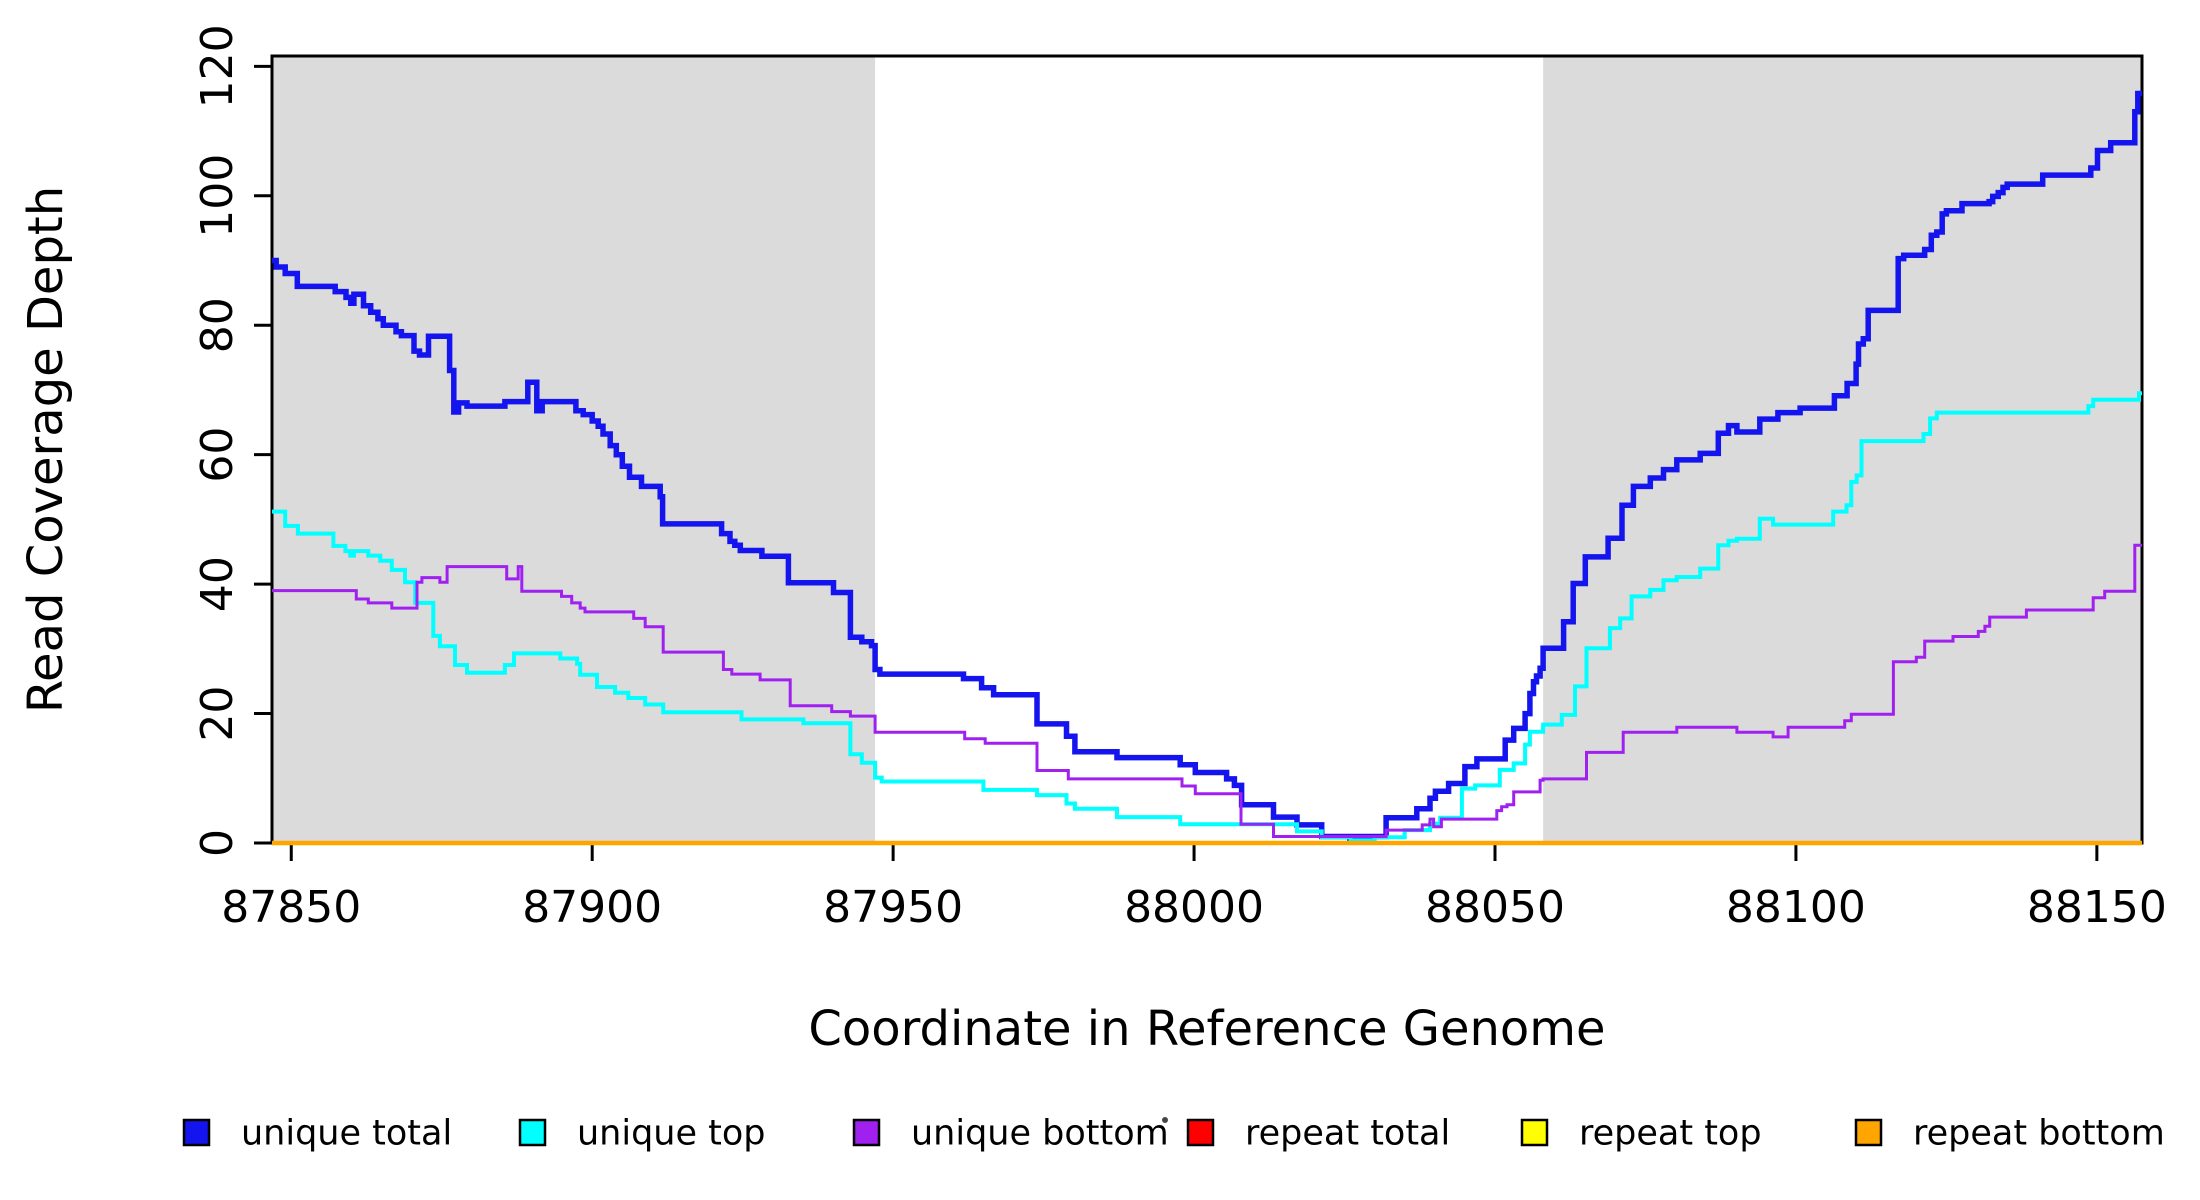  Describe the element at coordinates (1206, 1029) in the screenshot. I see `x-axis-title: Coordinate in Reference Genome` at that location.